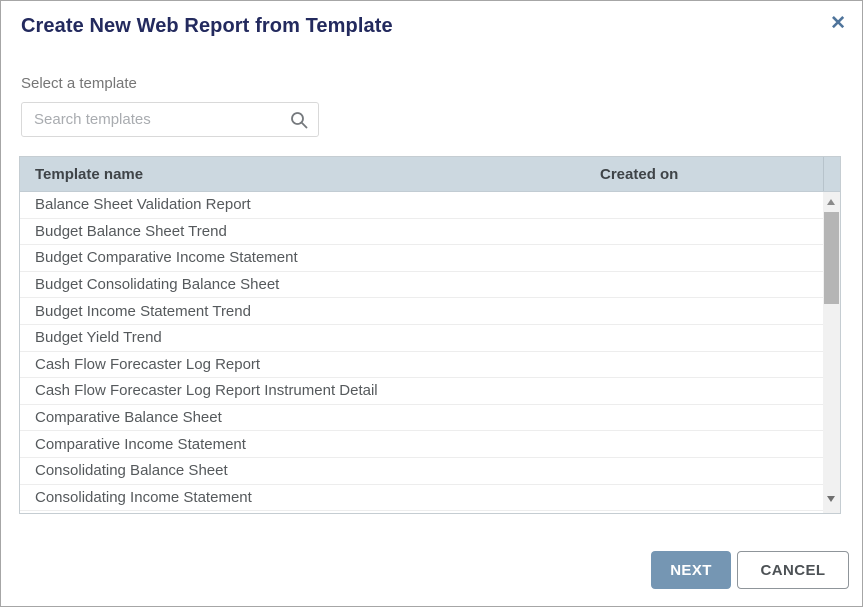 The image size is (863, 607). I want to click on table-row: Balance Sheet Validation Report, so click(430, 205).